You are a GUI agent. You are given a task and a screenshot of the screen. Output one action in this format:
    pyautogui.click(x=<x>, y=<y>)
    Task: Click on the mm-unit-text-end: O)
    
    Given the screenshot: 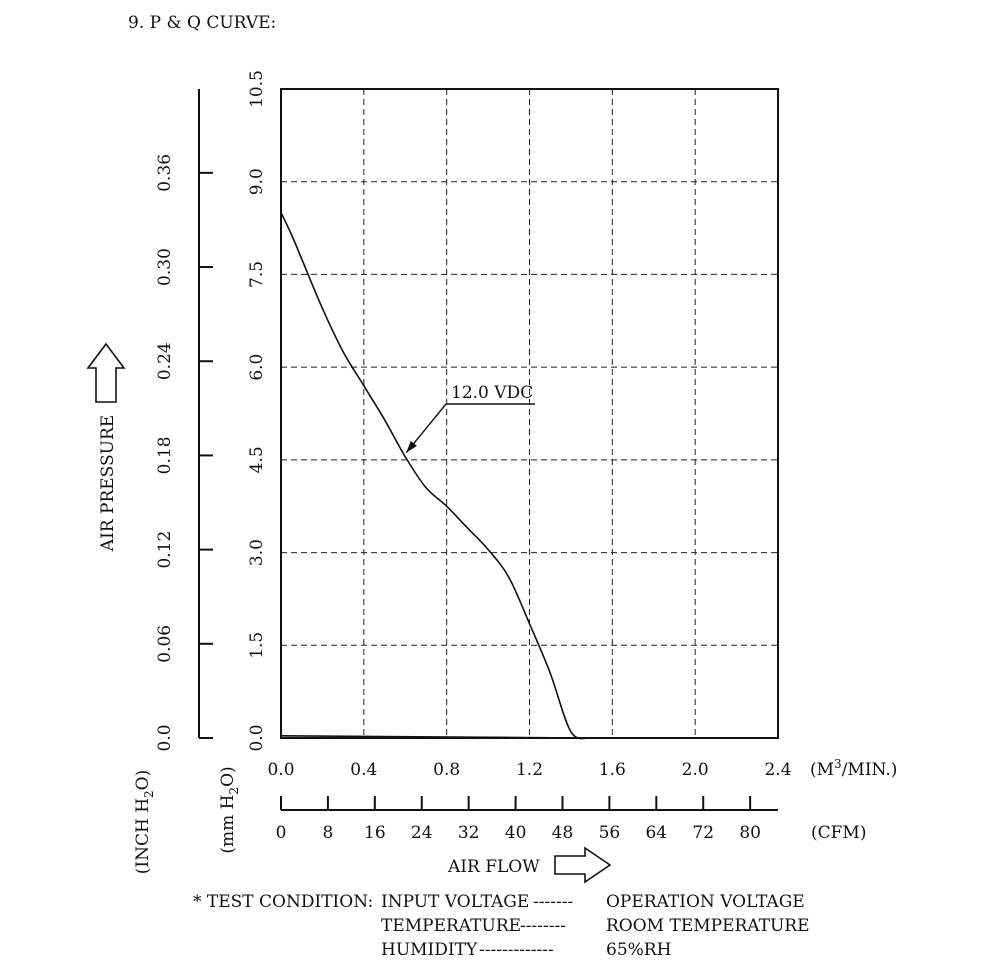 What is the action you would take?
    pyautogui.click(x=228, y=776)
    